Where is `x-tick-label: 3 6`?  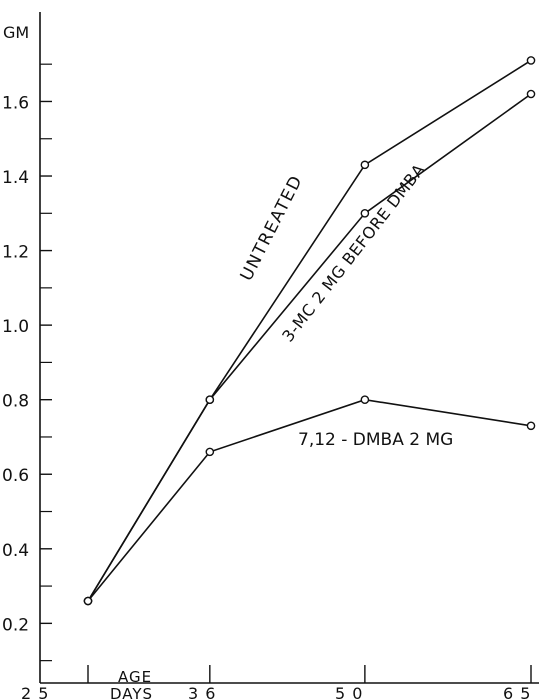 x-tick-label: 3 6 is located at coordinates (202, 692).